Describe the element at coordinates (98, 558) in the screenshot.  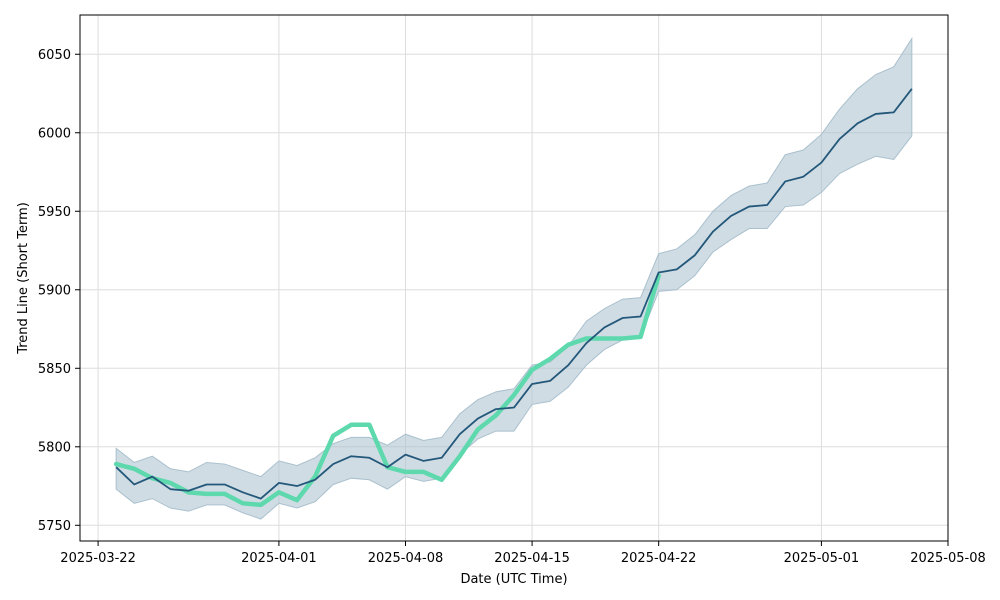
I see `x-tick-label: 2025-03-22` at that location.